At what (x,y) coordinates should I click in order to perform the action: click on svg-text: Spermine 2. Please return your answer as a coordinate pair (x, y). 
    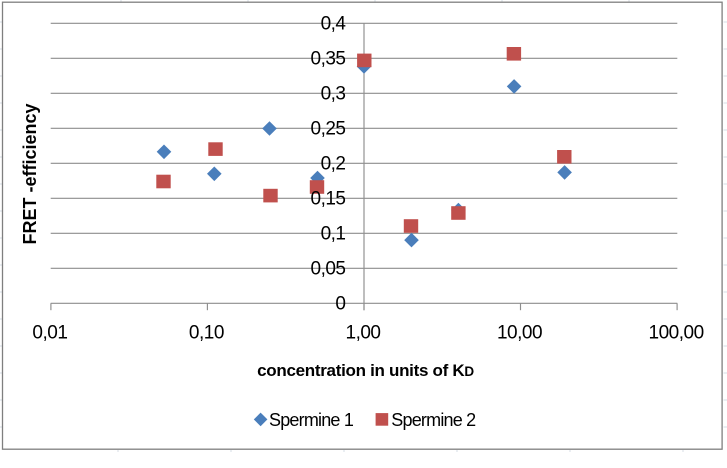
    Looking at the image, I should click on (433, 420).